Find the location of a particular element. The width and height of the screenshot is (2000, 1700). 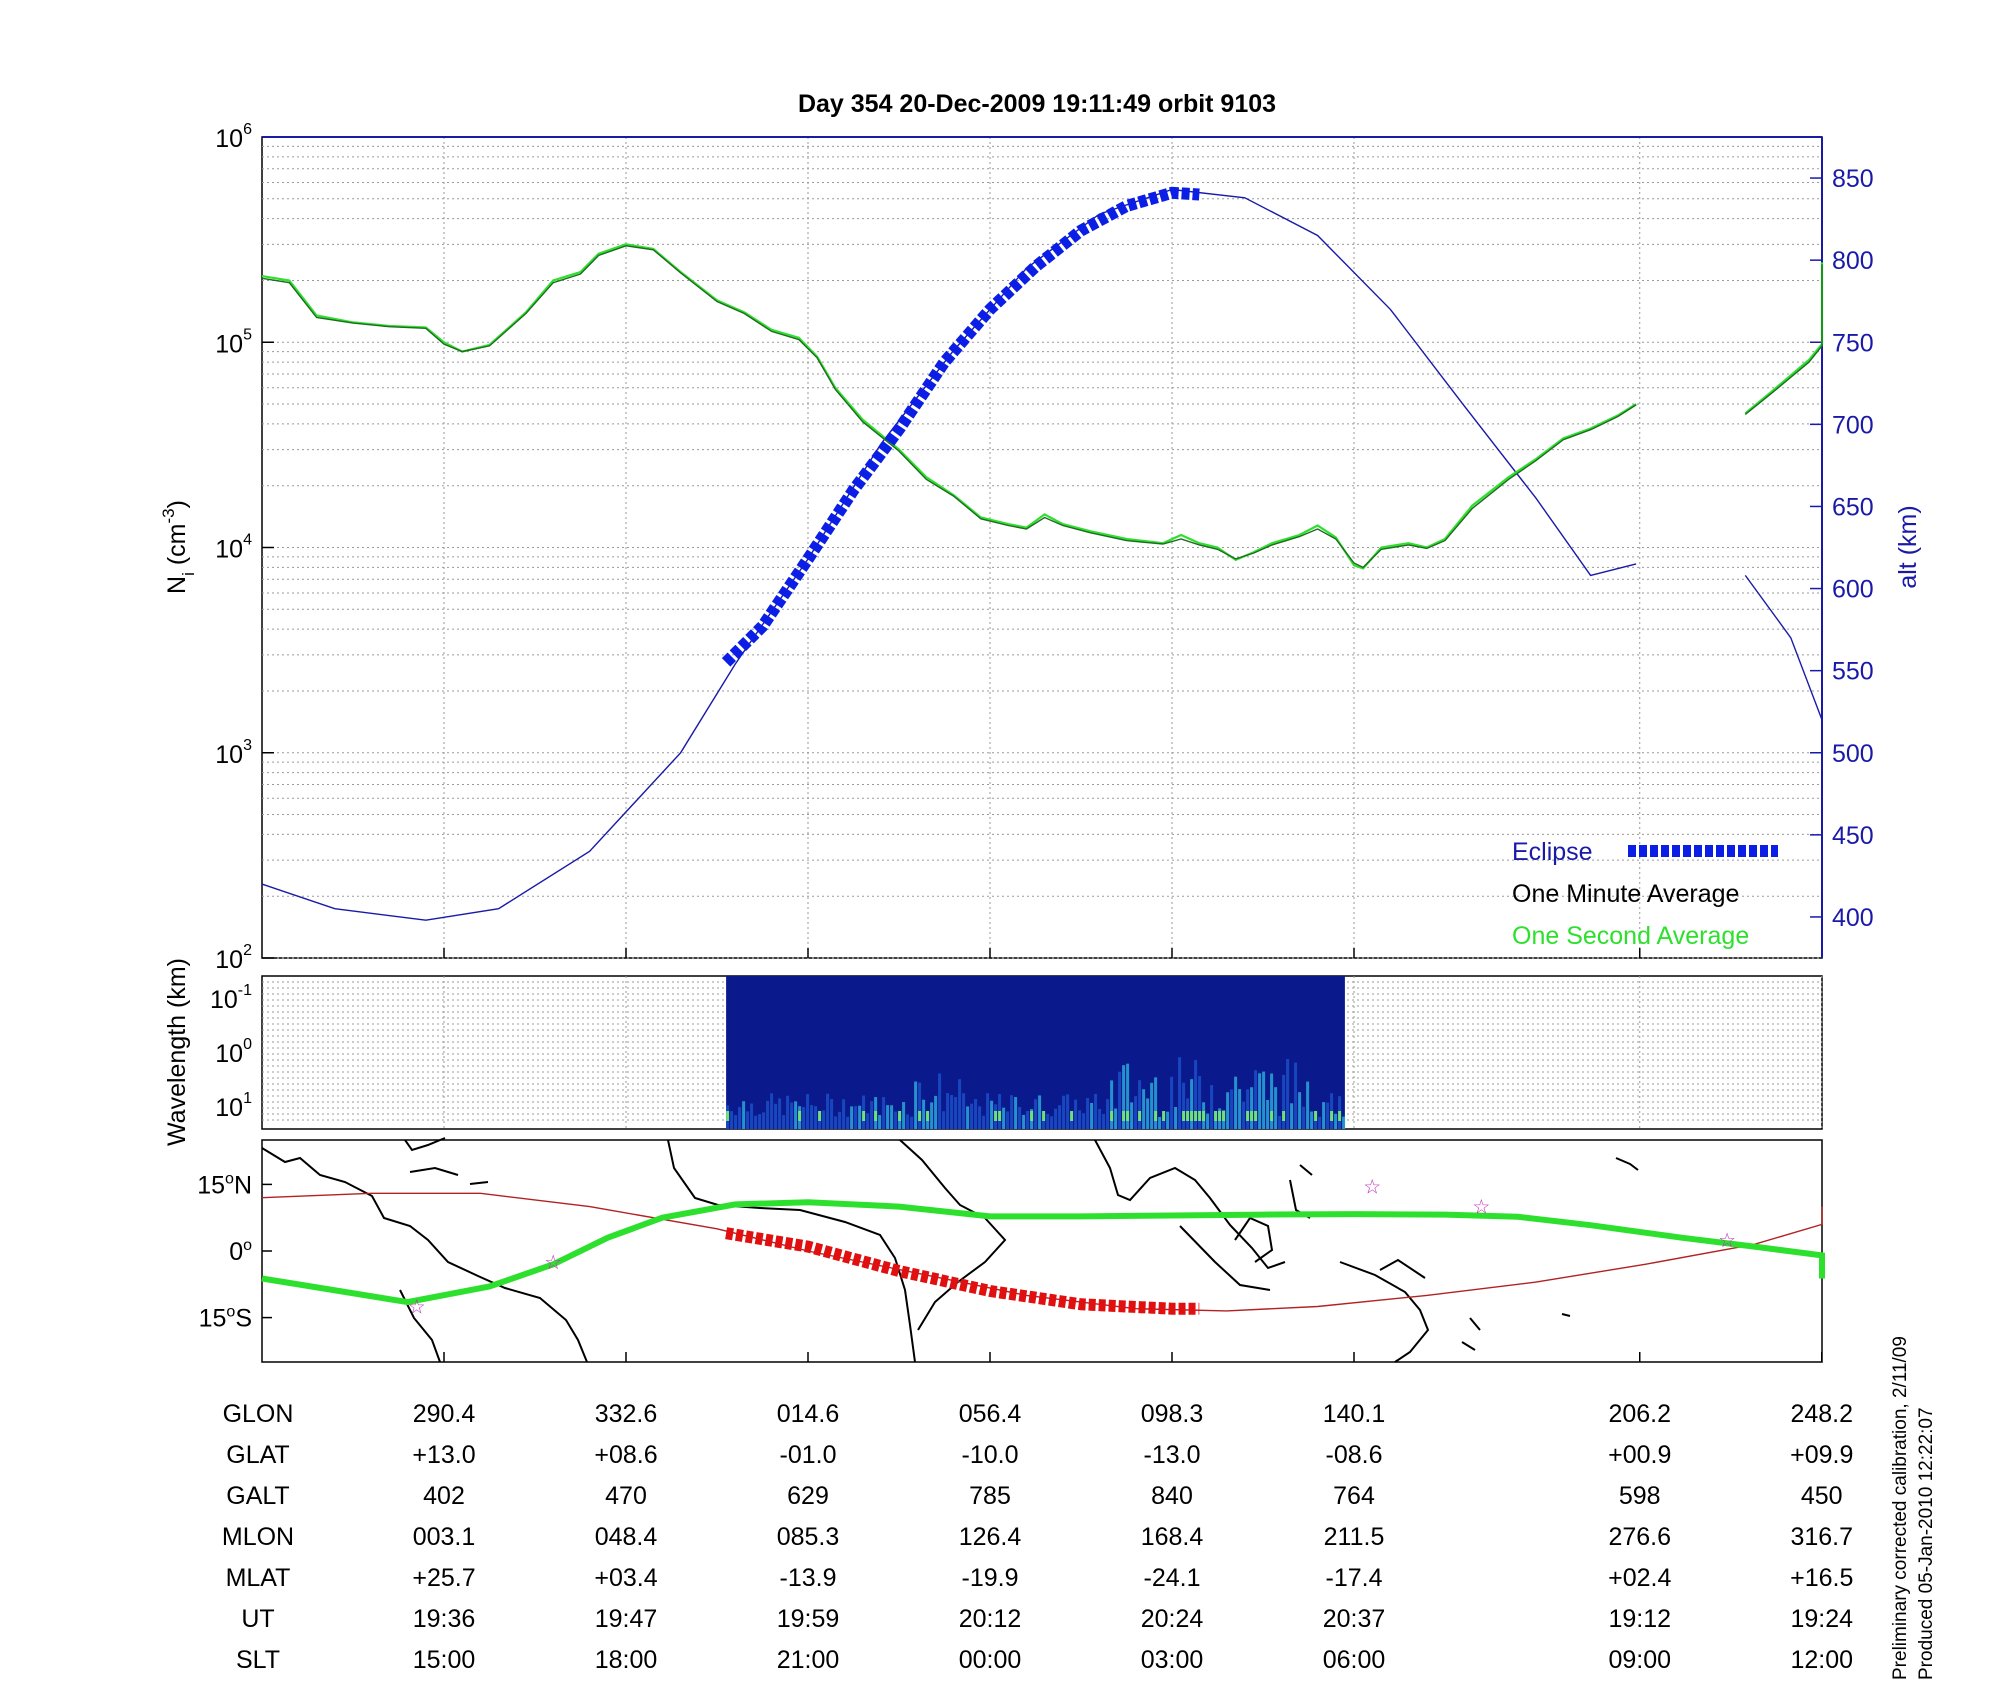

y-tick-label: 10⁶ is located at coordinates (233, 137).